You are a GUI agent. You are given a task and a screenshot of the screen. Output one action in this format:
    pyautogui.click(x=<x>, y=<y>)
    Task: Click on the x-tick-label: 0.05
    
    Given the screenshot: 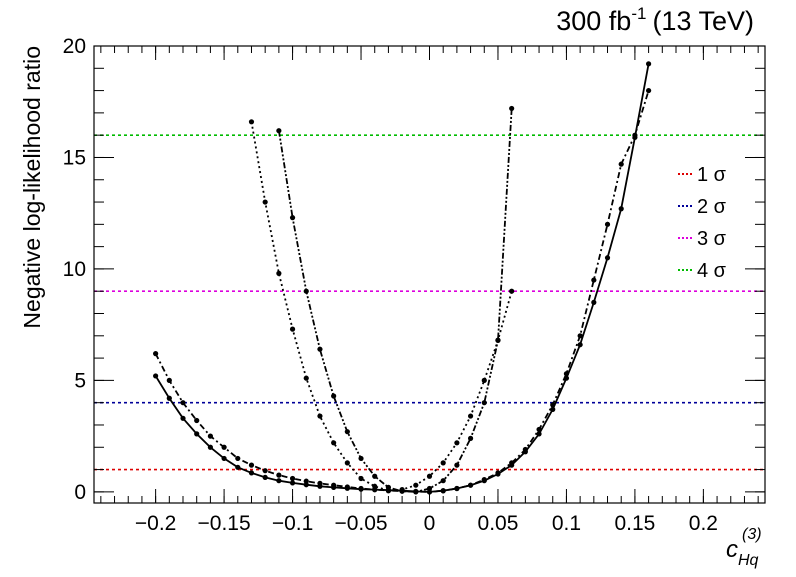 What is the action you would take?
    pyautogui.click(x=498, y=523)
    